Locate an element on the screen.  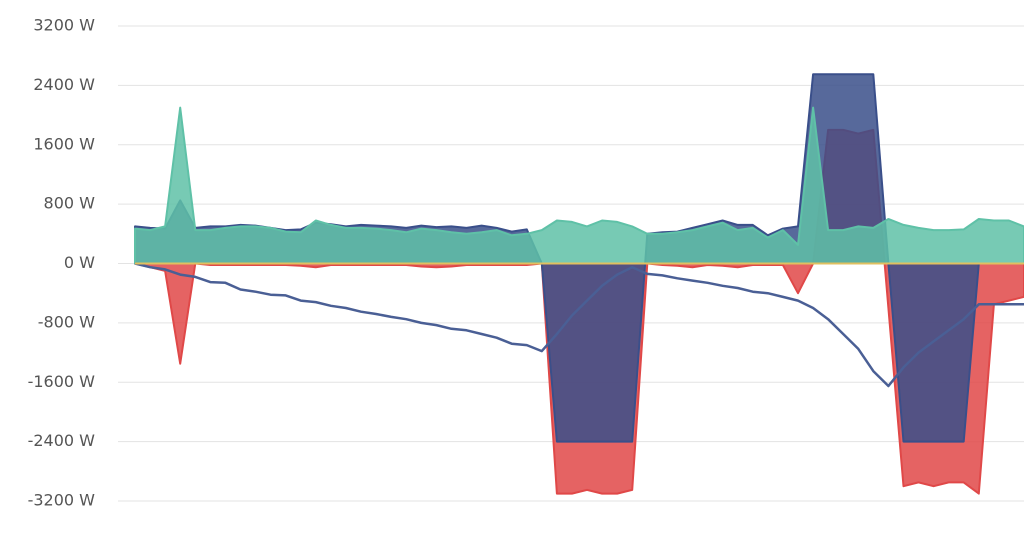
y-tick-label: 3200 W is located at coordinates (64, 25).